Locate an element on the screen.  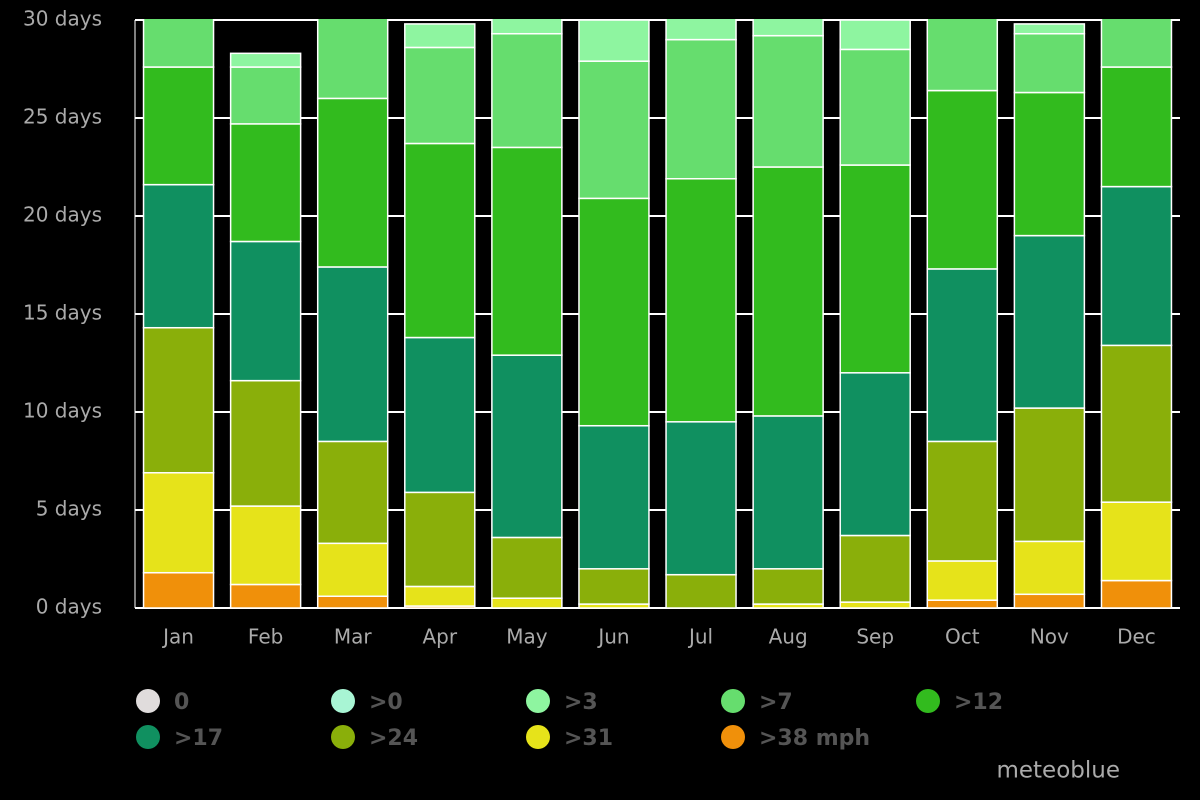
legend-label: 0 is located at coordinates (181, 702).